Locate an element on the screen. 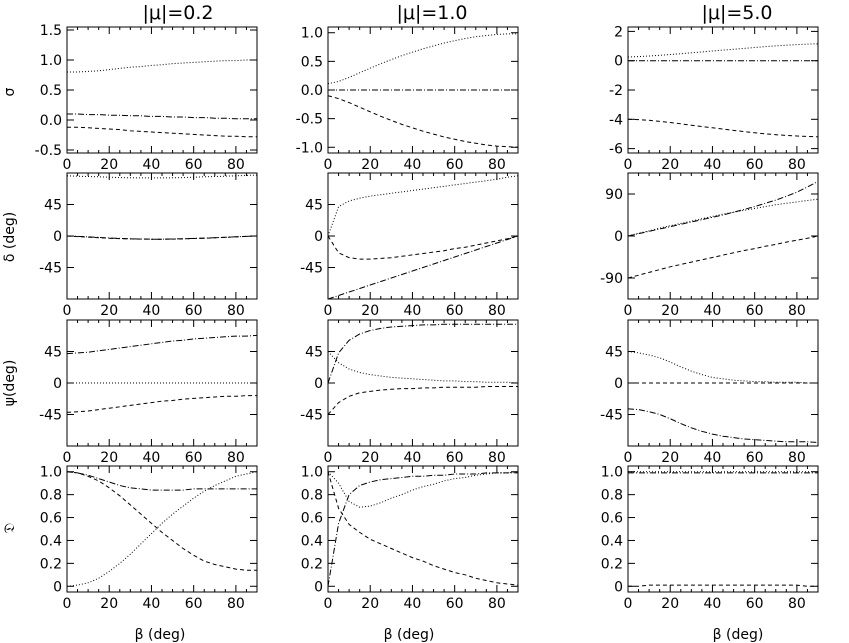 The image size is (849, 643). y-tick-label: 0.5 is located at coordinates (312, 62).